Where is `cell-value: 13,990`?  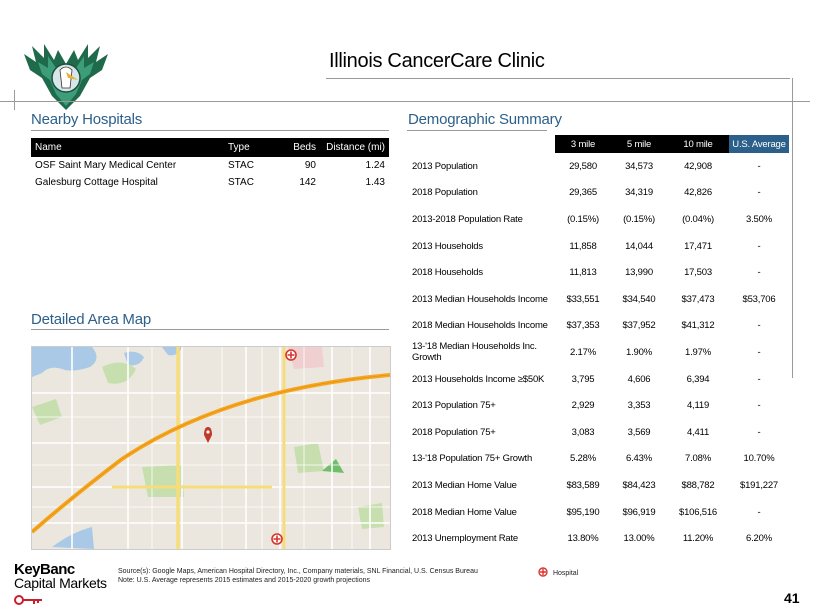 cell-value: 13,990 is located at coordinates (639, 273).